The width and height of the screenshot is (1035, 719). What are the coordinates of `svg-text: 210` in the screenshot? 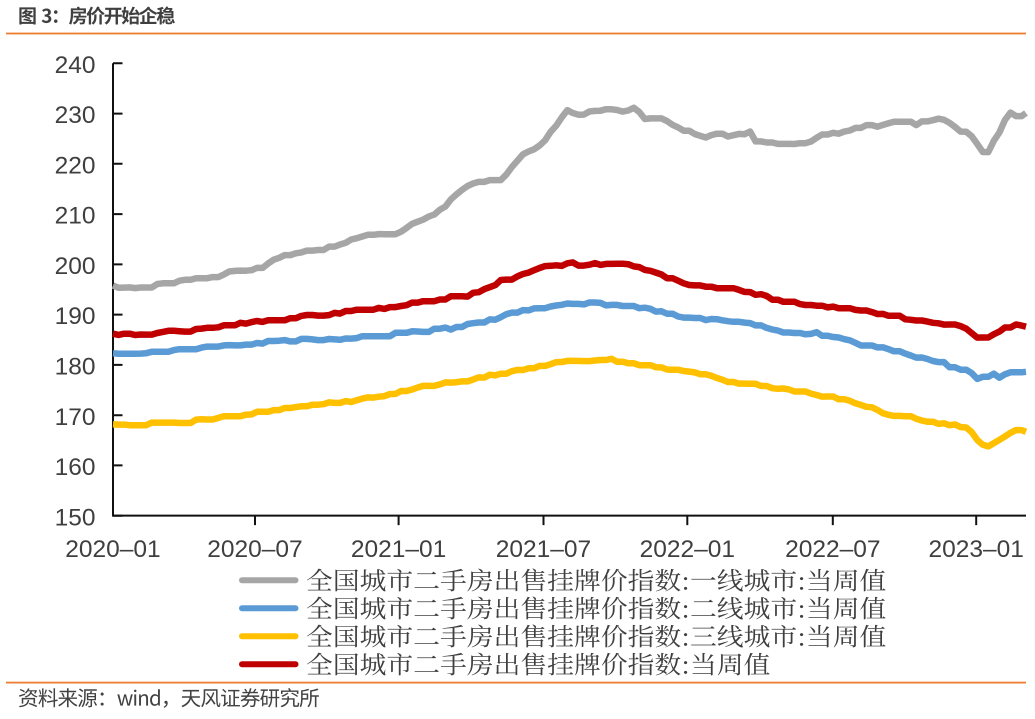 It's located at (75, 216).